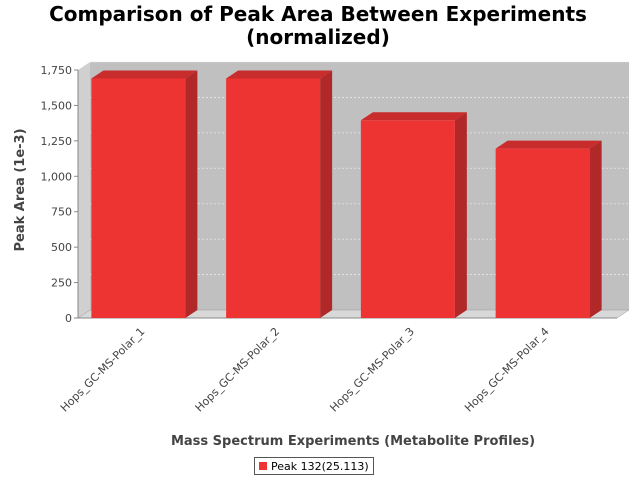 The width and height of the screenshot is (640, 480). What do you see at coordinates (68, 318) in the screenshot?
I see `y-tick-label: 0` at bounding box center [68, 318].